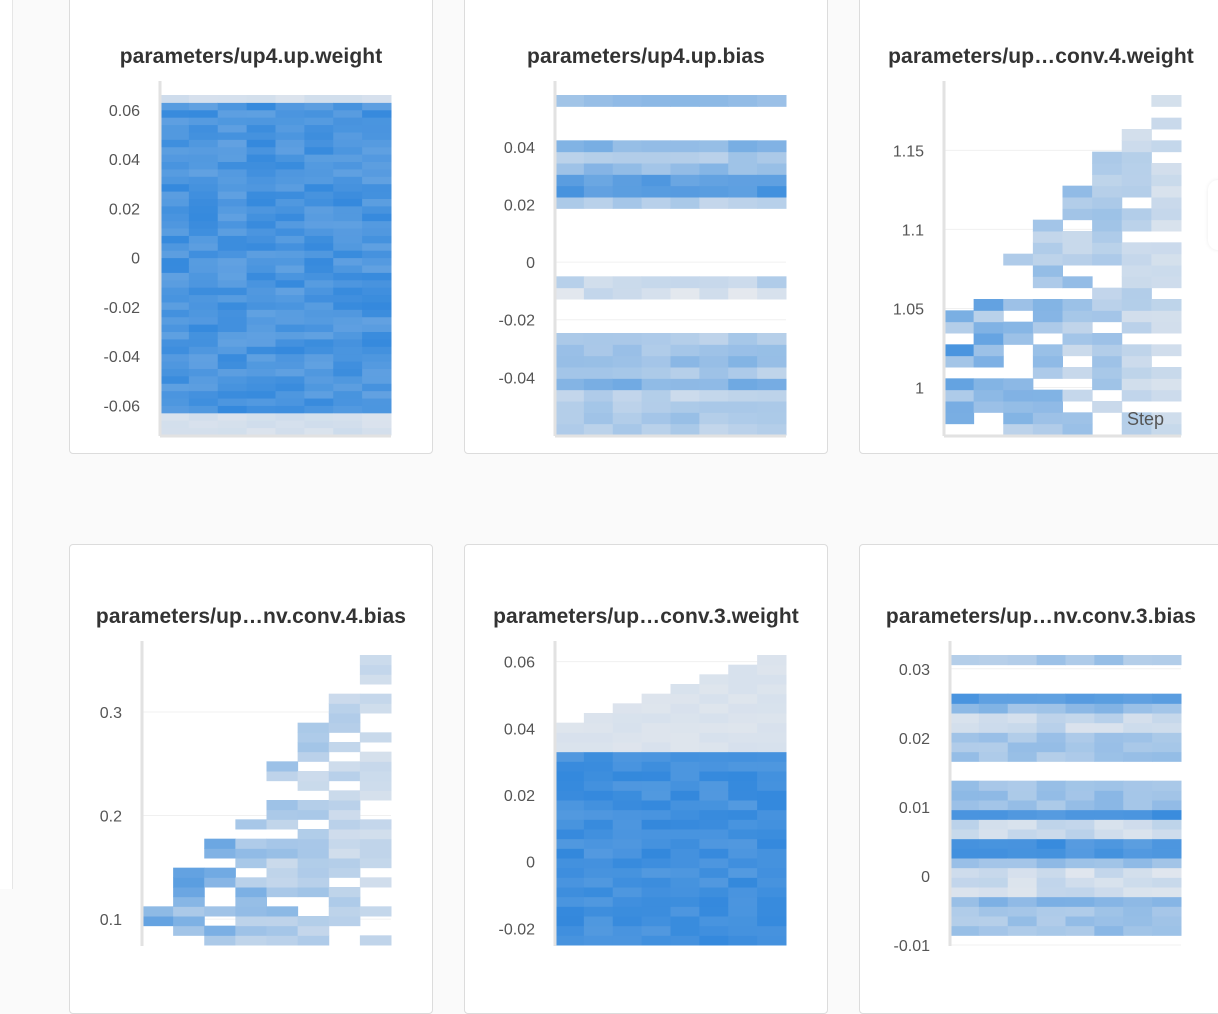  Describe the element at coordinates (517, 929) in the screenshot. I see `y-tick-label: -0.02` at that location.